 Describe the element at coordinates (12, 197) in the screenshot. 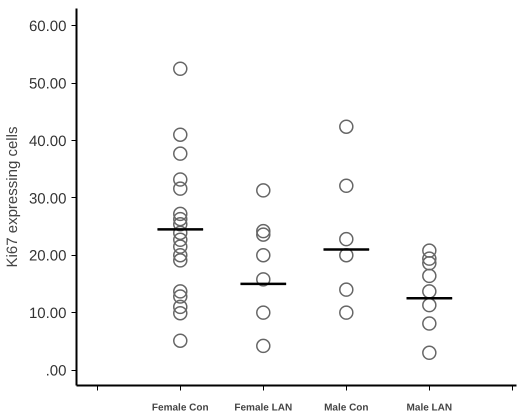

I see `y-axis-title: Ki67 expressing cells` at that location.